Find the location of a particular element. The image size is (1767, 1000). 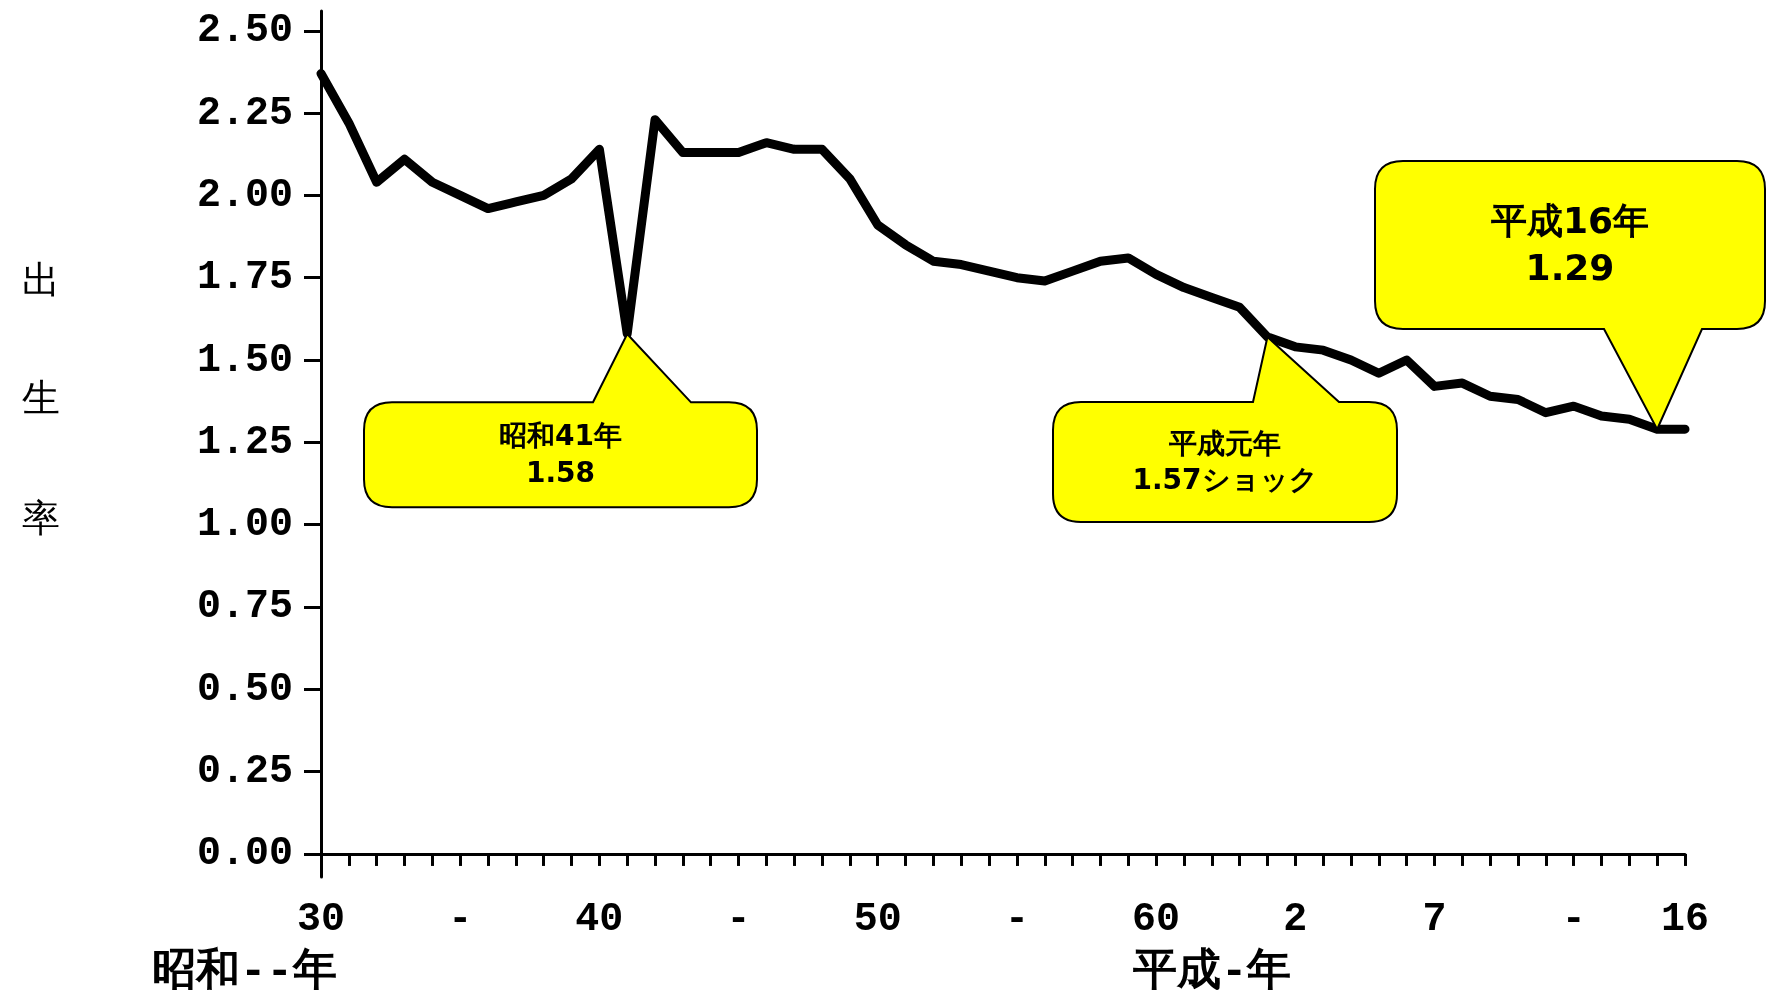

y-tick-label: 0.25 is located at coordinates (244, 772).